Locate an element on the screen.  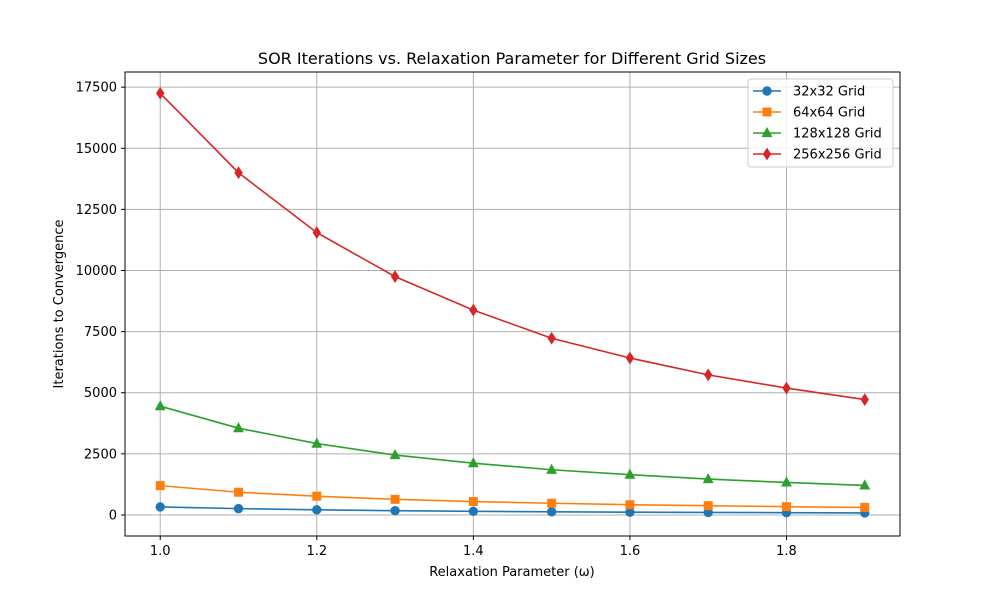
y-tick-label: 2500 is located at coordinates (100, 454).